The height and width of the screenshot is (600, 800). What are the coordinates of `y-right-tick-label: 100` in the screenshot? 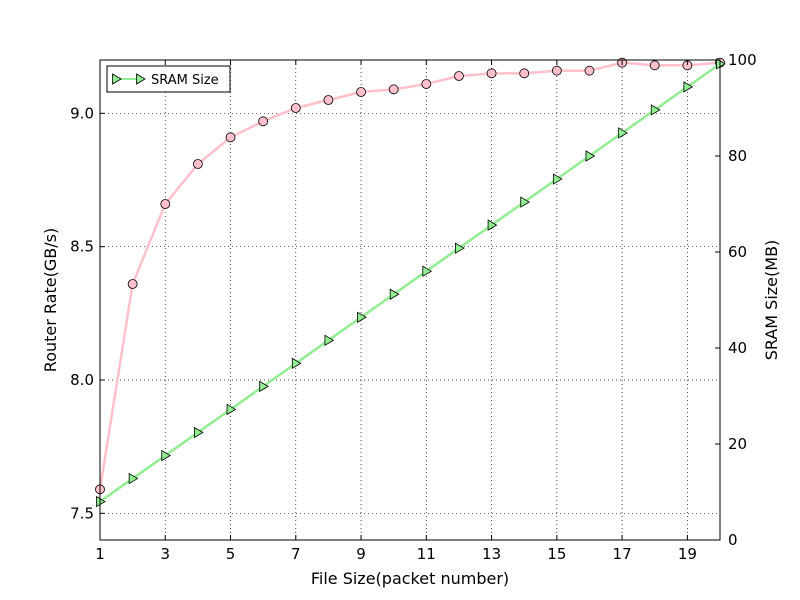 It's located at (742, 60).